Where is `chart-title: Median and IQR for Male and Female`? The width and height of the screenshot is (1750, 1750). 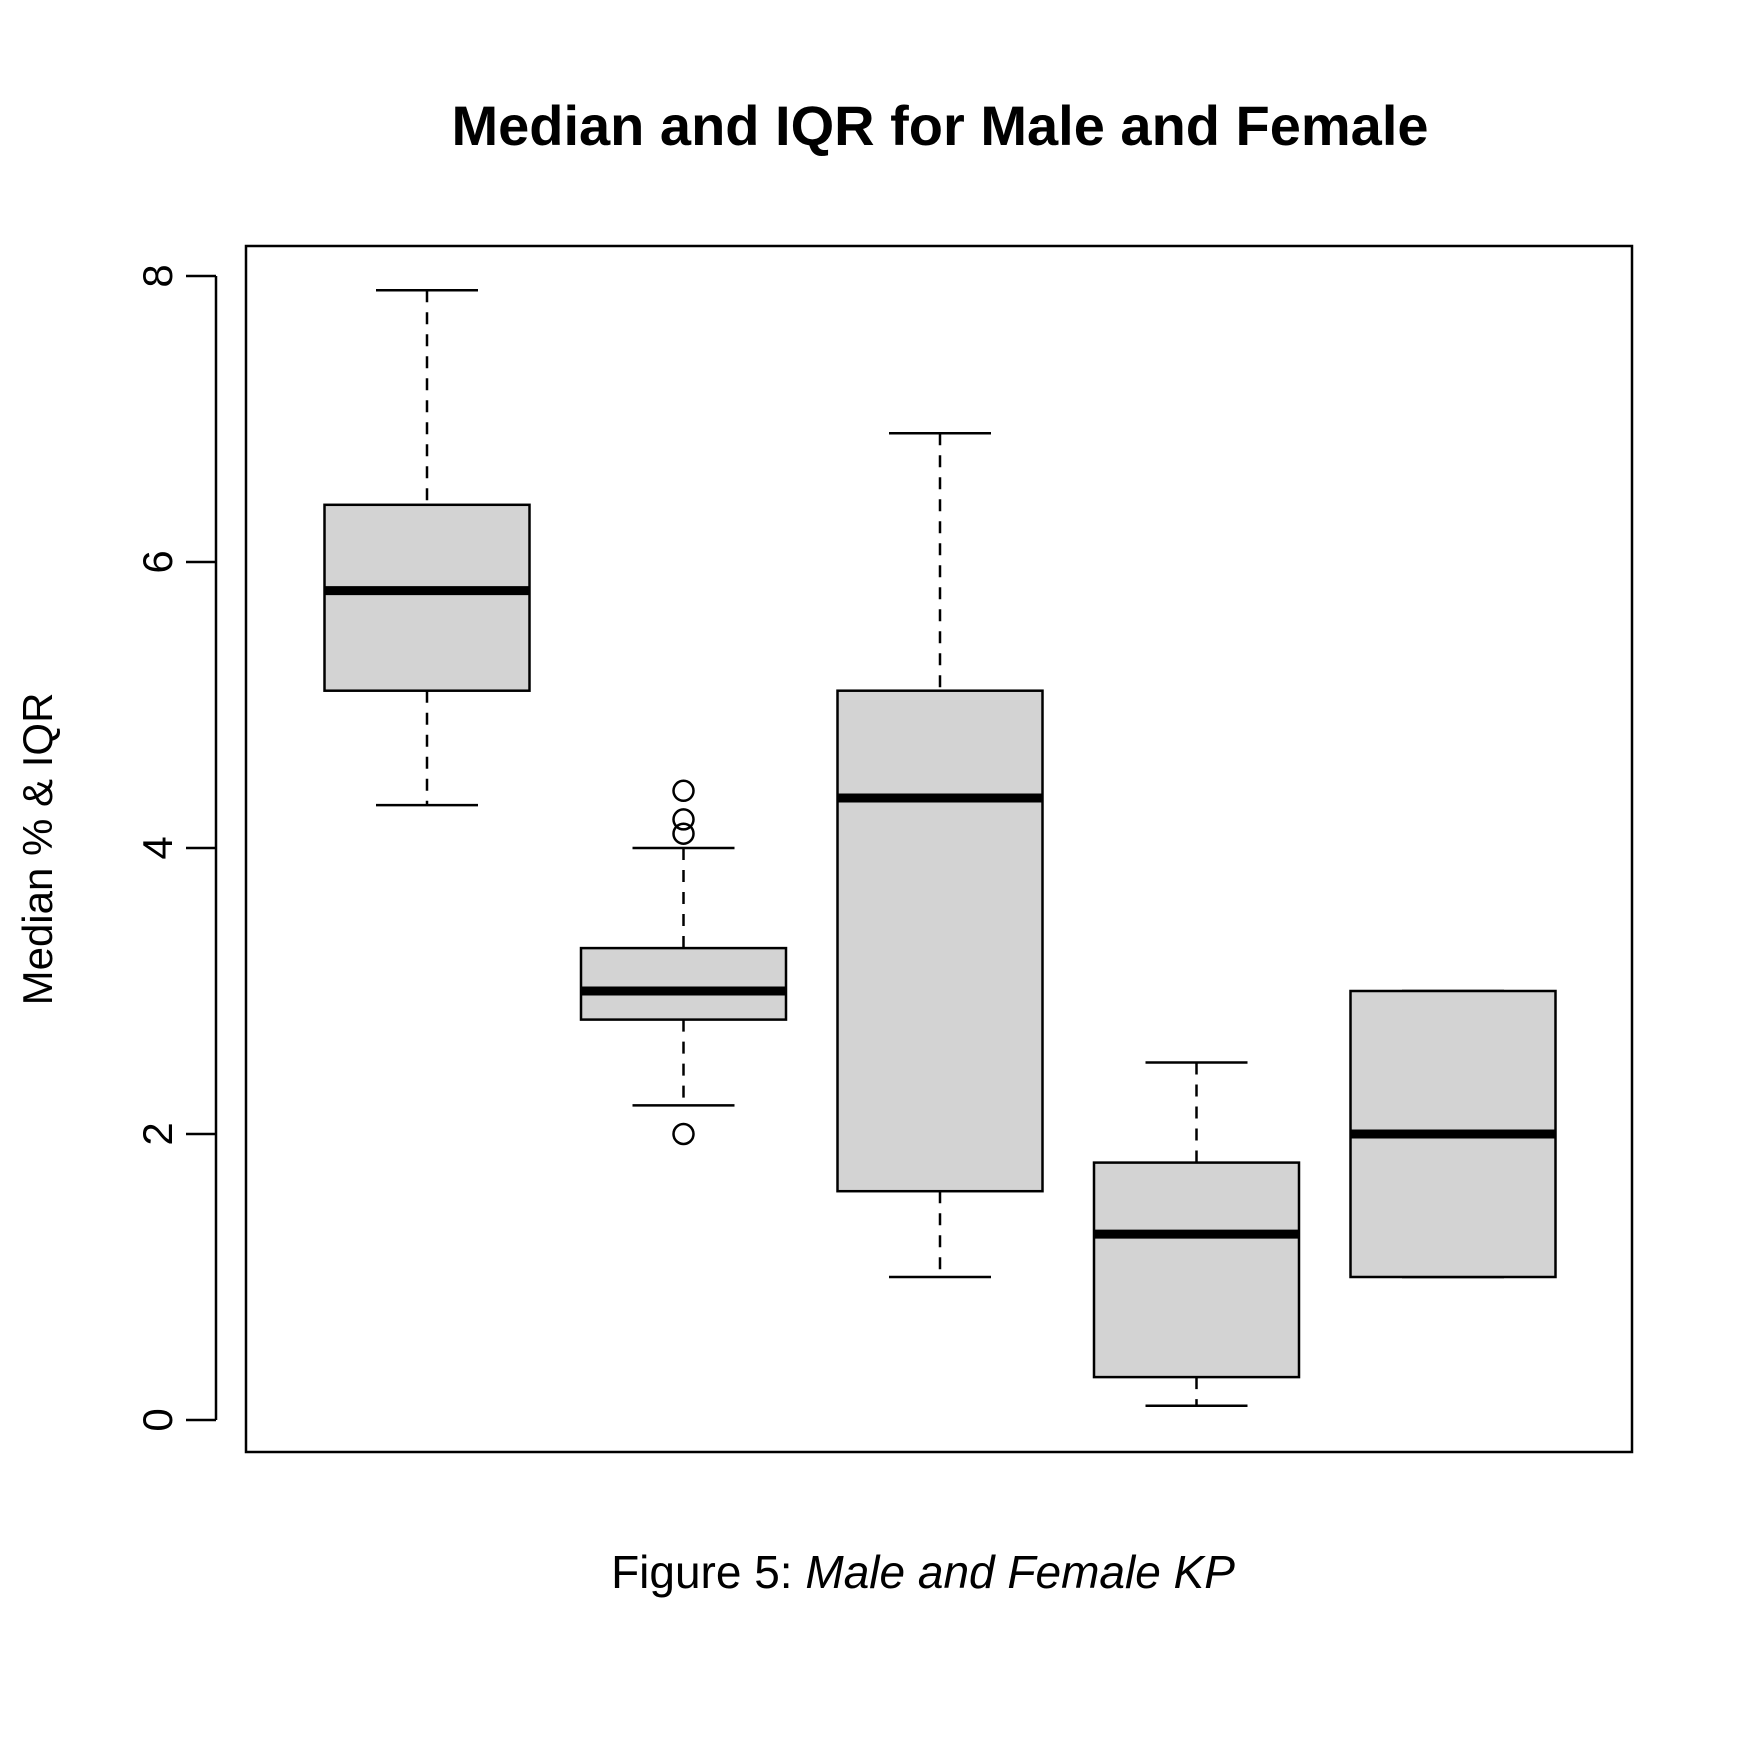 chart-title: Median and IQR for Male and Female is located at coordinates (939, 125).